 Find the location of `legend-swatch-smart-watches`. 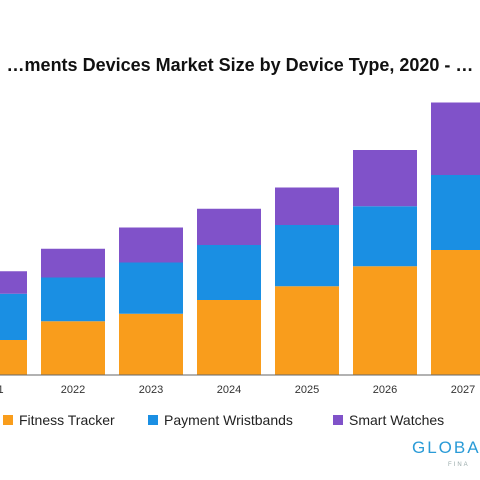

legend-swatch-smart-watches is located at coordinates (338, 420).